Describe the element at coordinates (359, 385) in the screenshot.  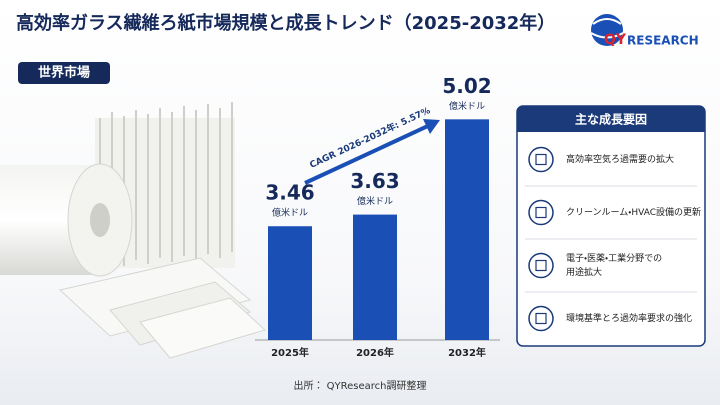
I see `source: 出所： QYResearch調研整理` at that location.